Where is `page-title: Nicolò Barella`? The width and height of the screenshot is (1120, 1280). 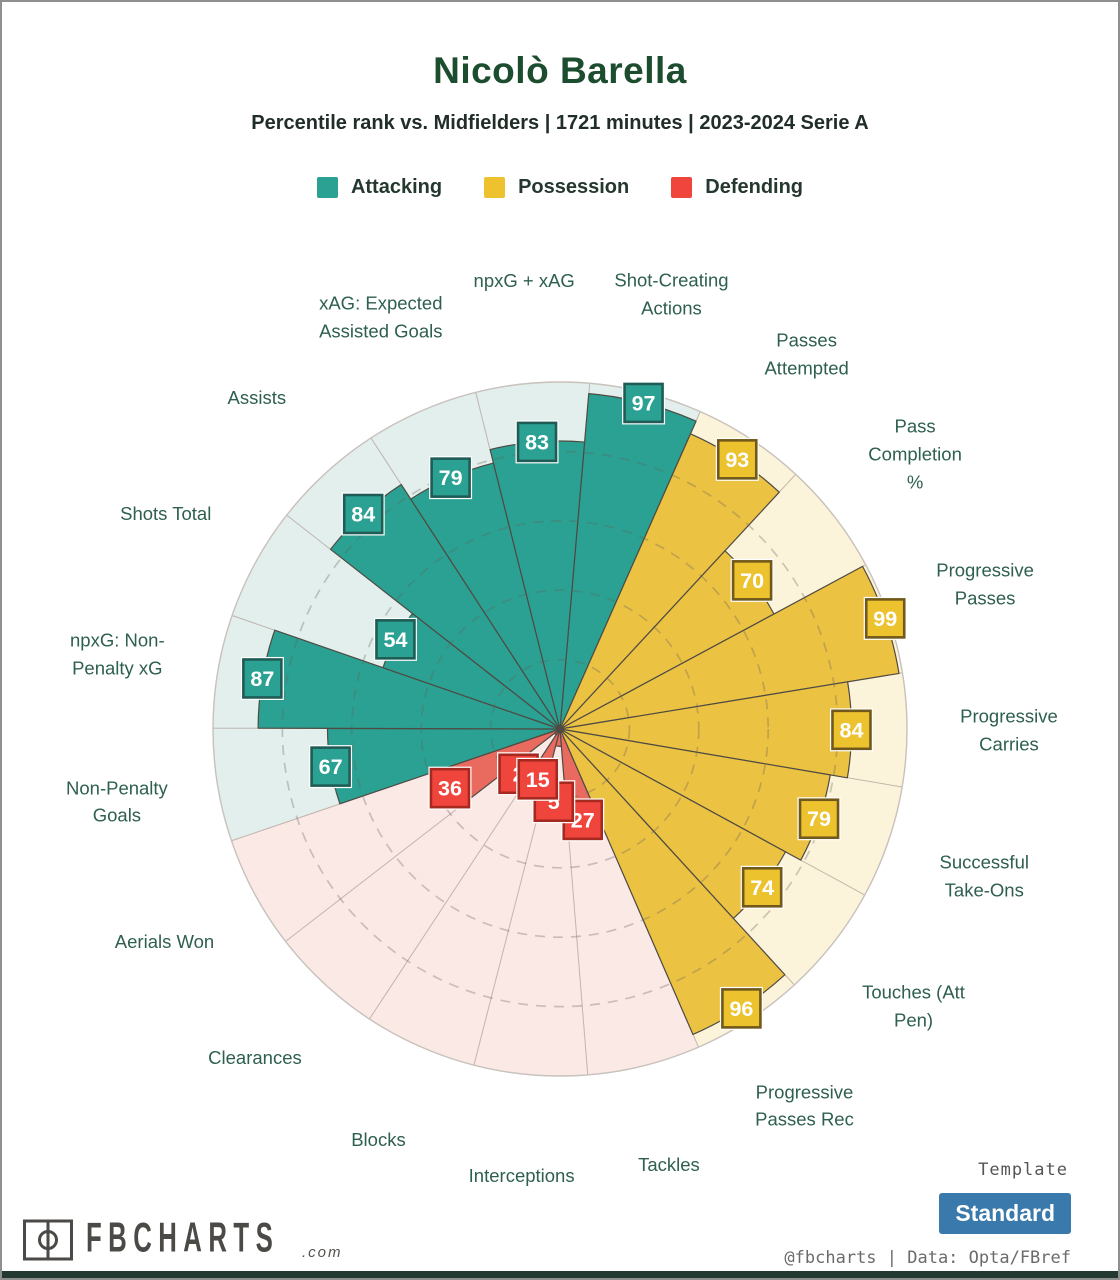 page-title: Nicolò Barella is located at coordinates (560, 70).